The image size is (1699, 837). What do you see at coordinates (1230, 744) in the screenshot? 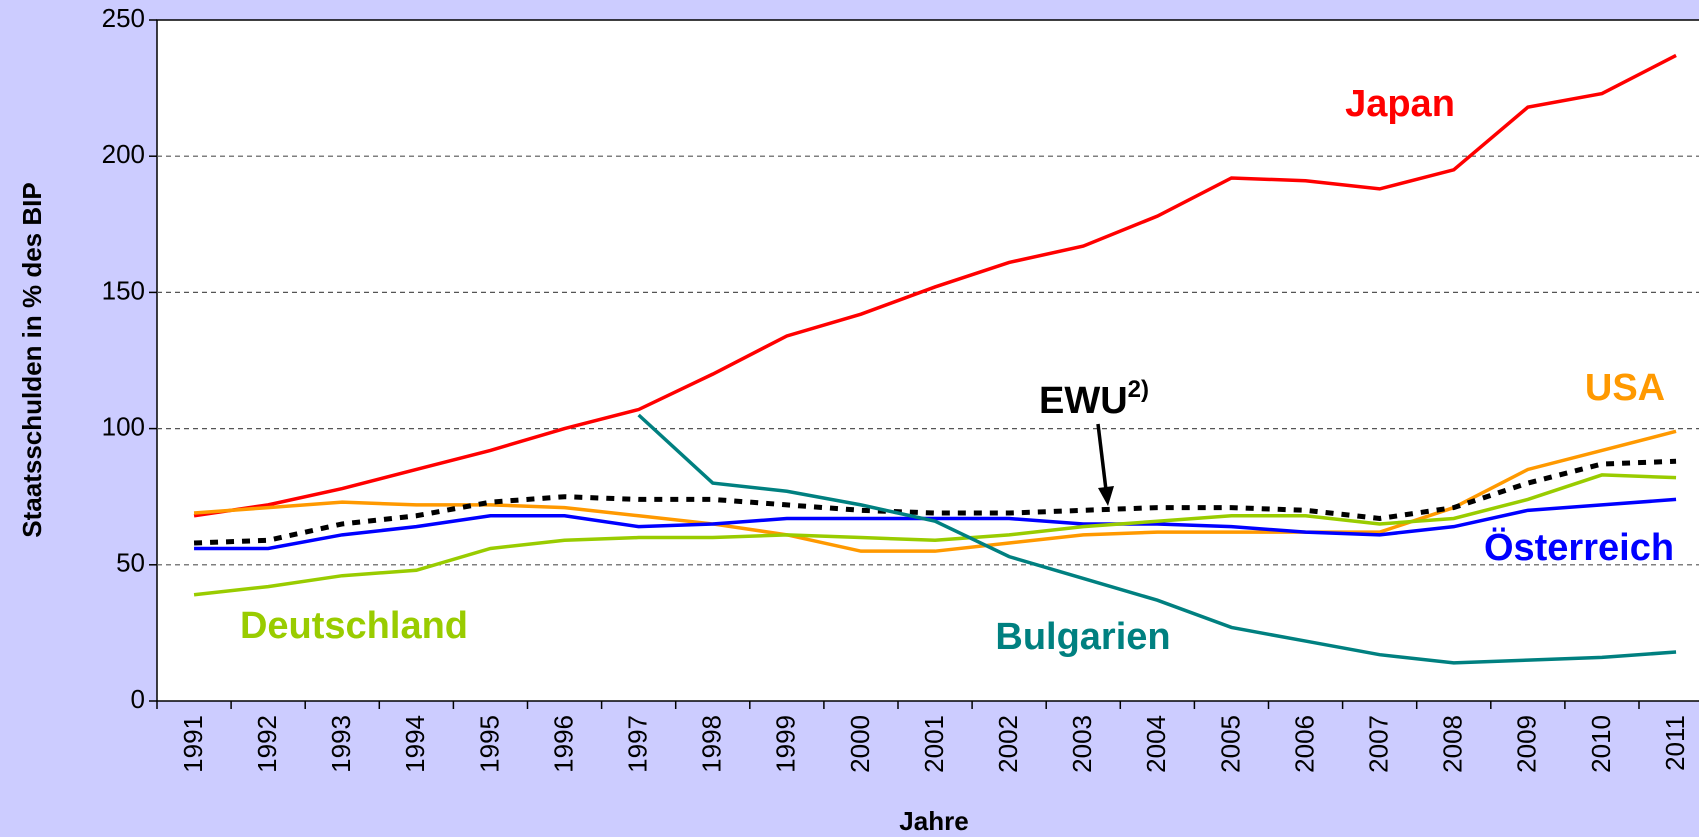
I see `x-tick-label: 2005` at bounding box center [1230, 744].